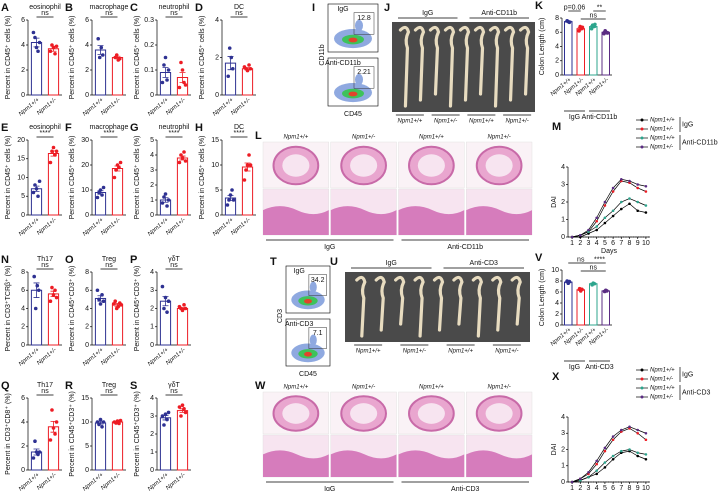 The height and width of the screenshot is (491, 722). What do you see at coordinates (499, 138) in the screenshot?
I see `genotype-label: Npm1+/-` at bounding box center [499, 138].